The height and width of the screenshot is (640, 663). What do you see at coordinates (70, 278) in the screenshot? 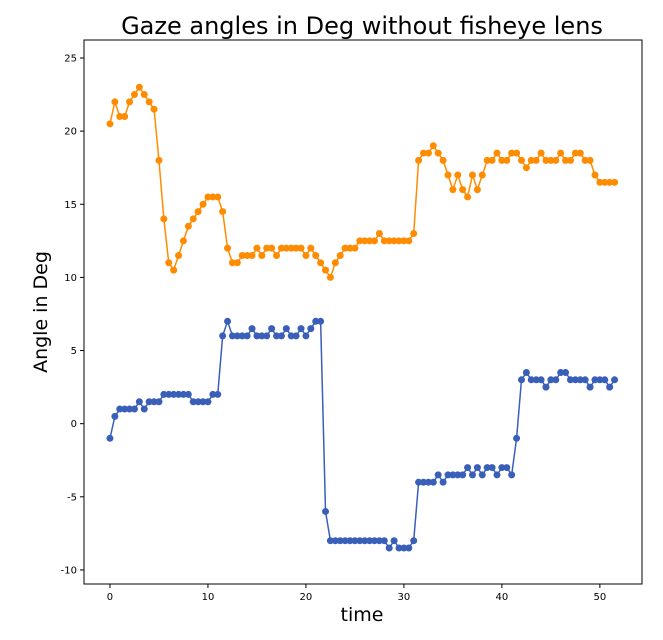
I see `y-tick-label: 10` at bounding box center [70, 278].